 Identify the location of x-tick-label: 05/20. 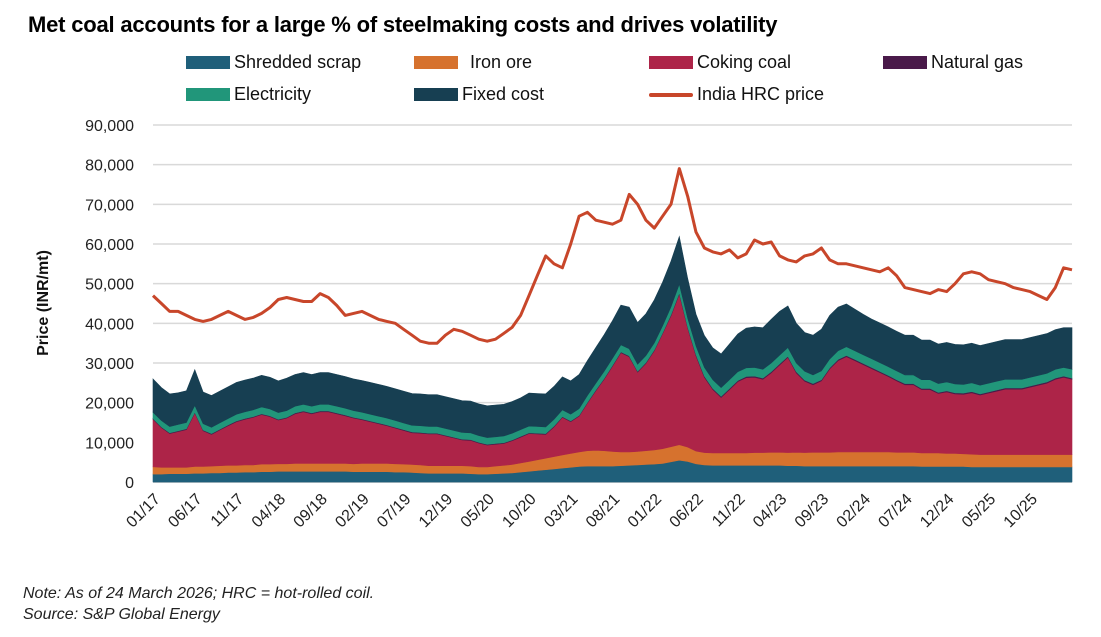
(478, 511).